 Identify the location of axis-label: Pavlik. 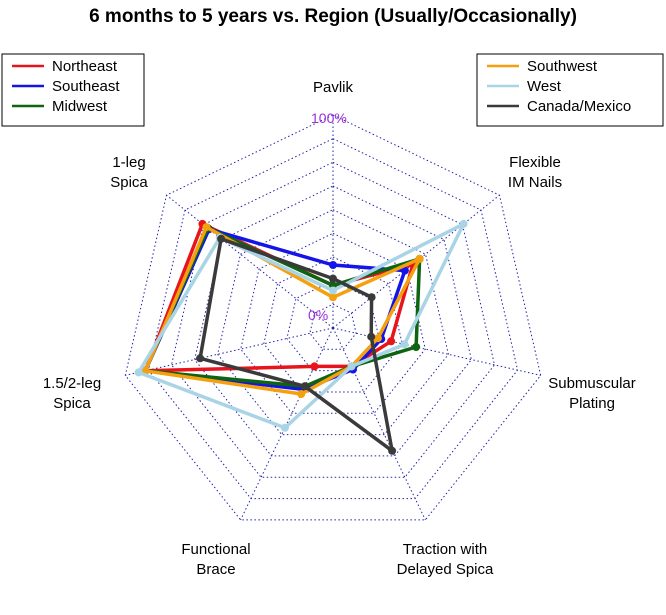
(333, 87).